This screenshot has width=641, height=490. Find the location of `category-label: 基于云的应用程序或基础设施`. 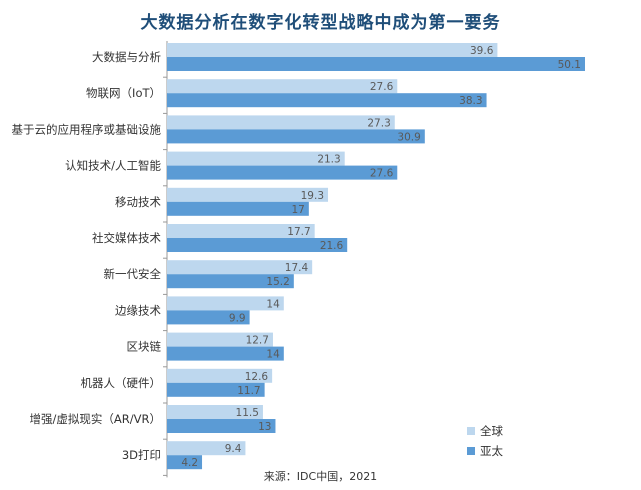

category-label: 基于云的应用程序或基础设施 is located at coordinates (87, 129).